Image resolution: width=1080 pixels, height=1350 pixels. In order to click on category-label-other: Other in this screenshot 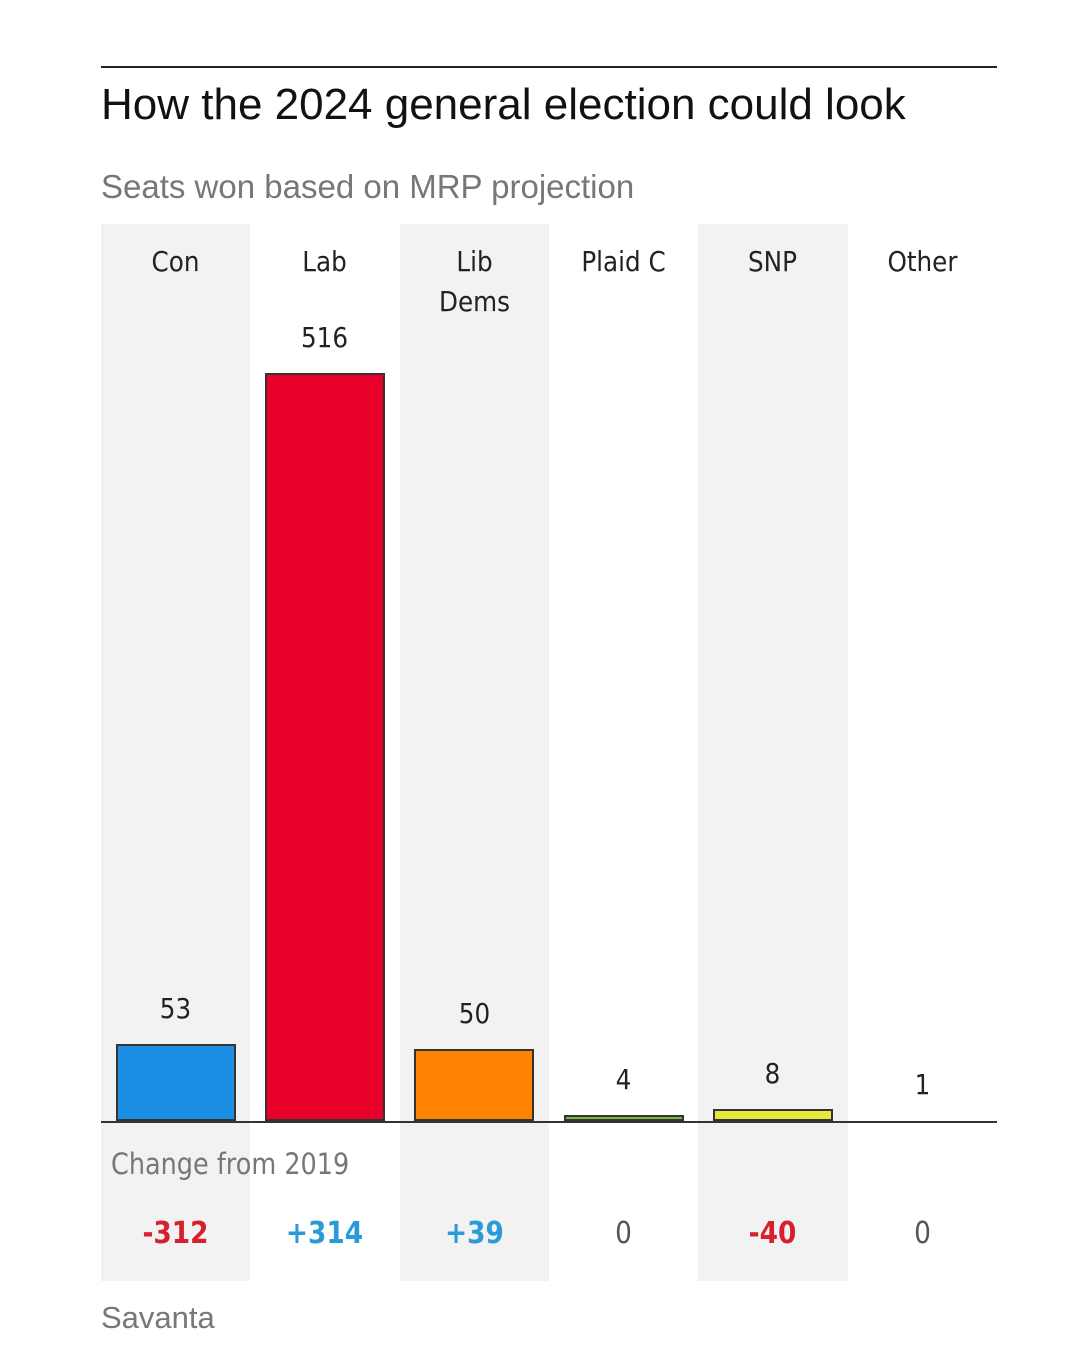, I will do `click(922, 261)`.